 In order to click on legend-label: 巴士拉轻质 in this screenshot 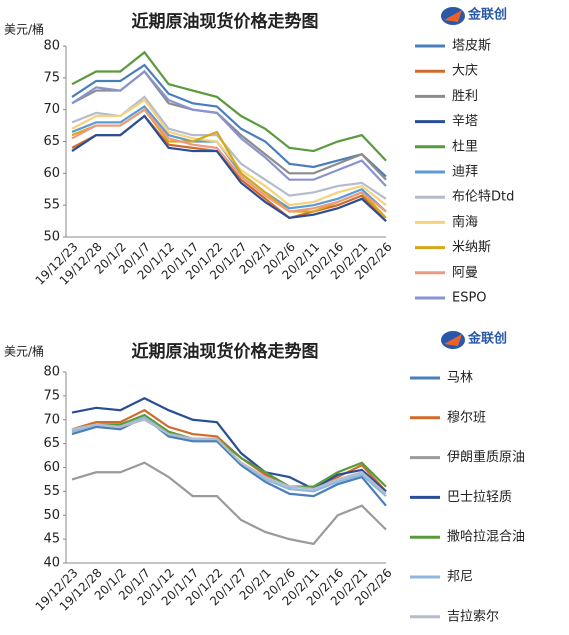, I will do `click(479, 497)`.